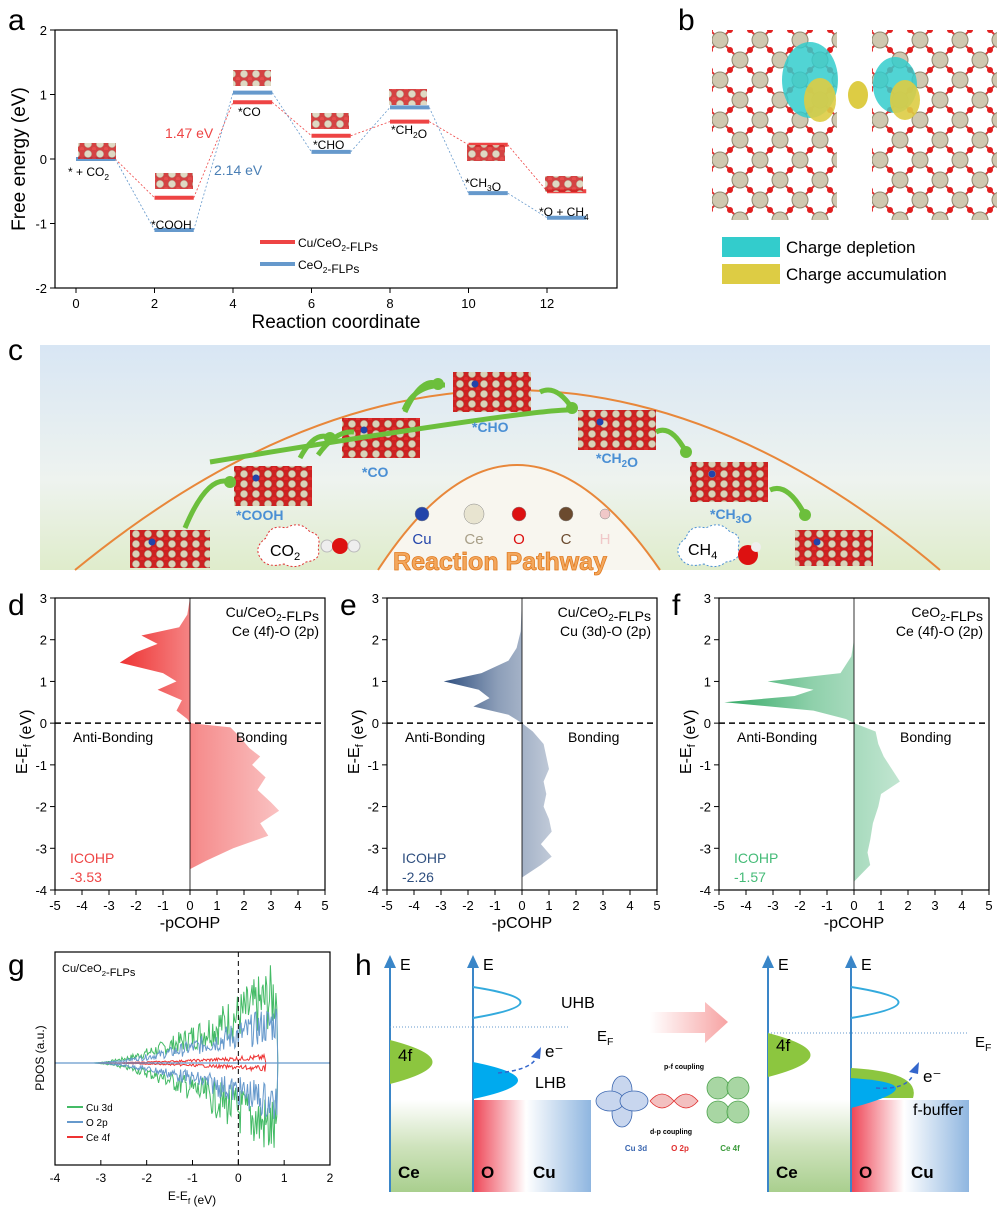 Image resolution: width=1008 pixels, height=1219 pixels. Describe the element at coordinates (392, 436) in the screenshot. I see `pathway-arrow` at that location.